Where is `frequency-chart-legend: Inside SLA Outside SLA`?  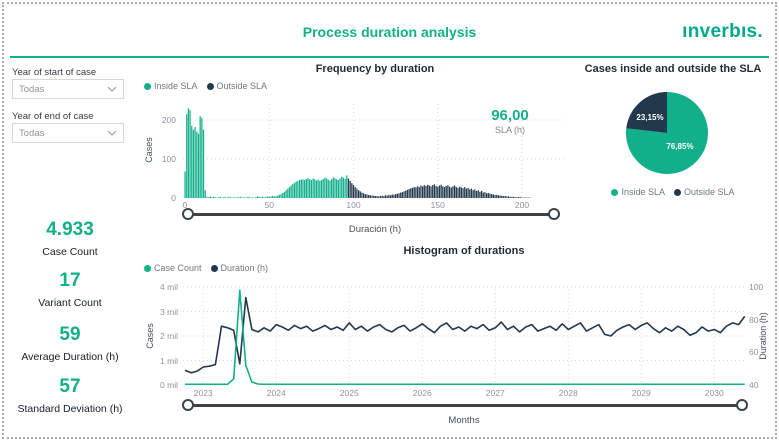
frequency-chart-legend: Inside SLA Outside SLA is located at coordinates (205, 86).